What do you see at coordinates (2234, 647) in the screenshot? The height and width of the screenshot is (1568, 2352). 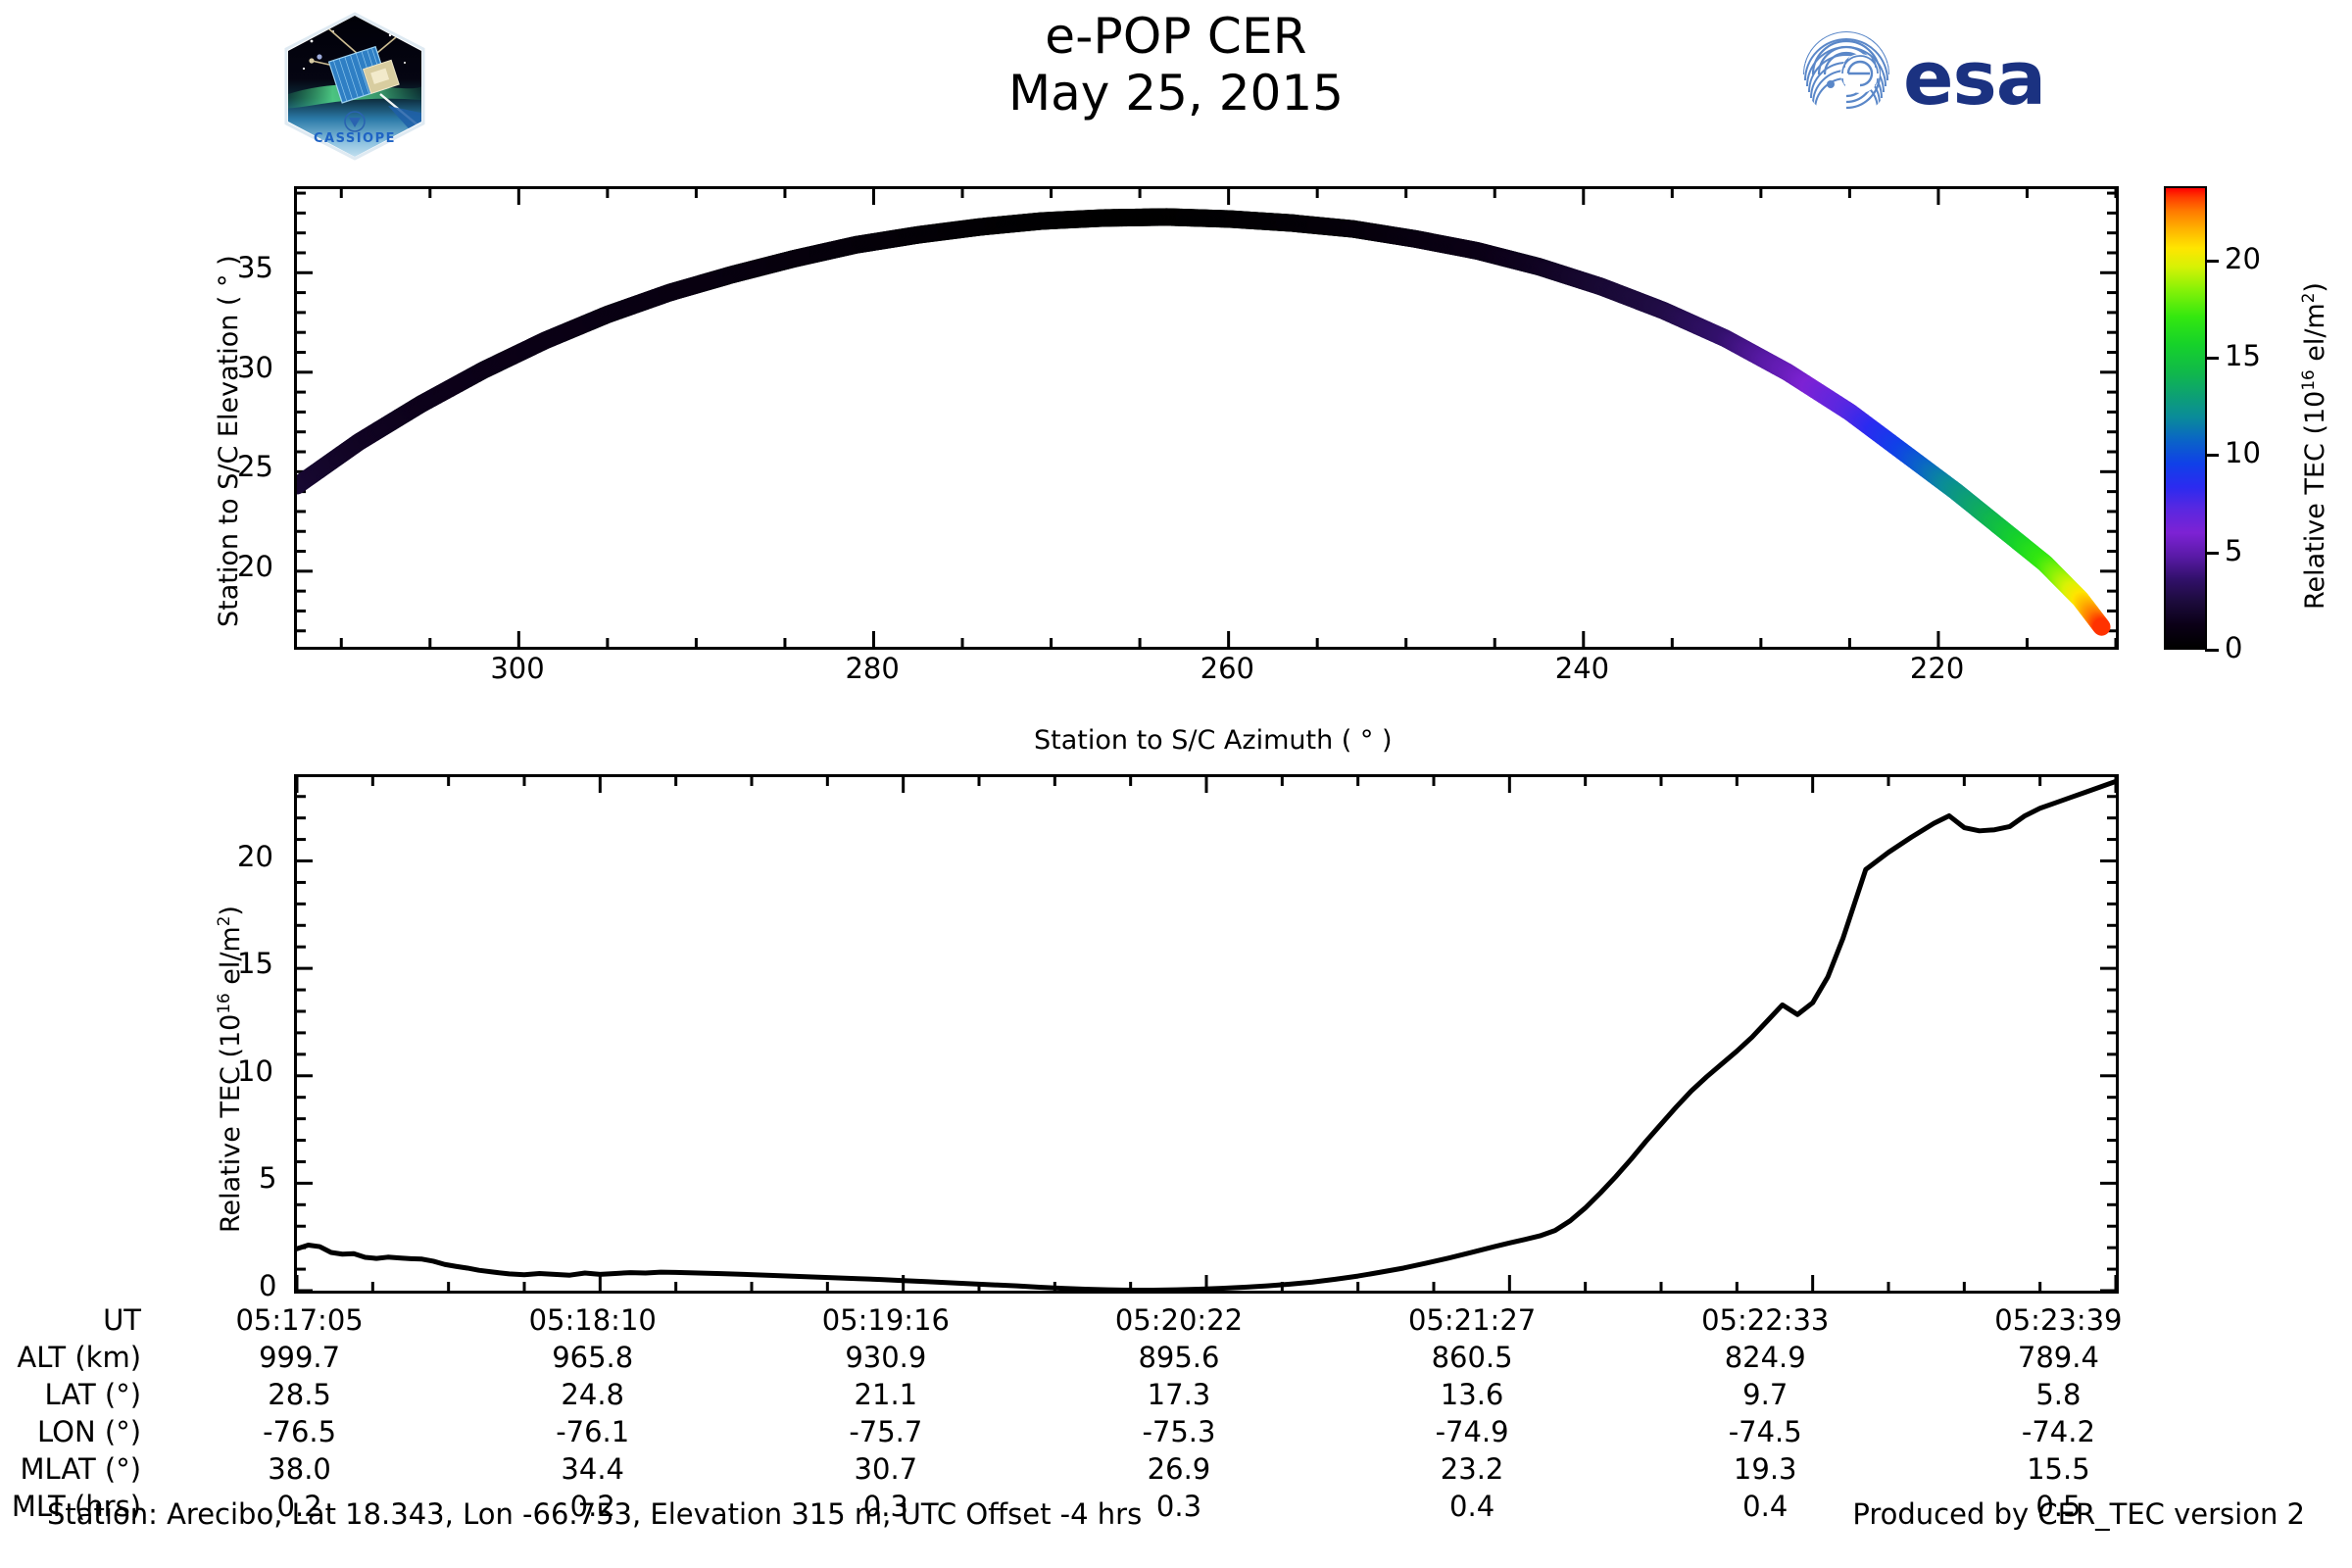 I see `colorbar-tick-label: 0` at bounding box center [2234, 647].